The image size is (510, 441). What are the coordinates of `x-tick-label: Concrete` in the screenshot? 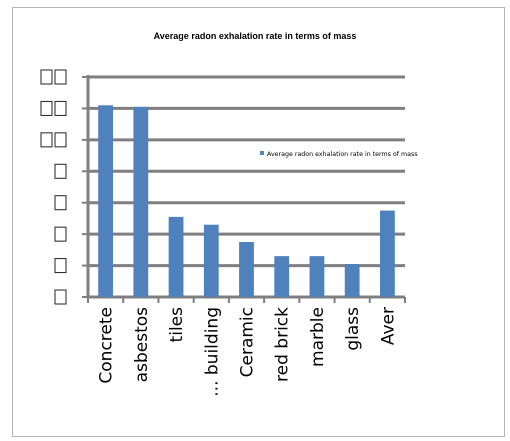 It's located at (107, 345).